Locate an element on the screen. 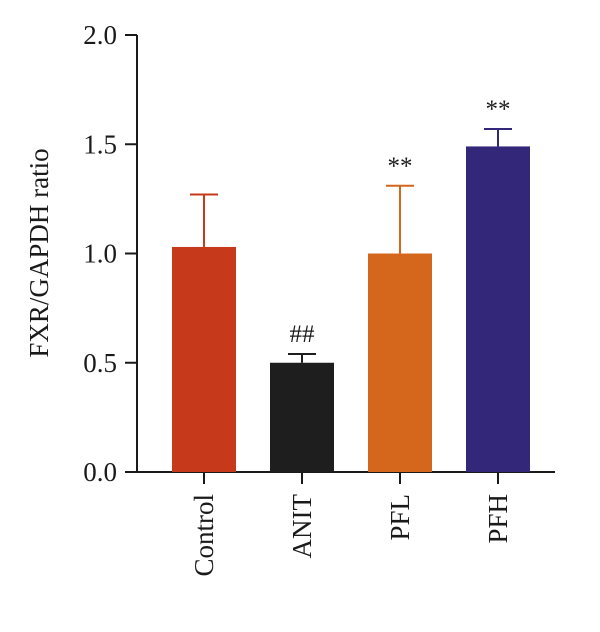 The height and width of the screenshot is (632, 600). y-tick-label-3: 1.5 is located at coordinates (100, 144).